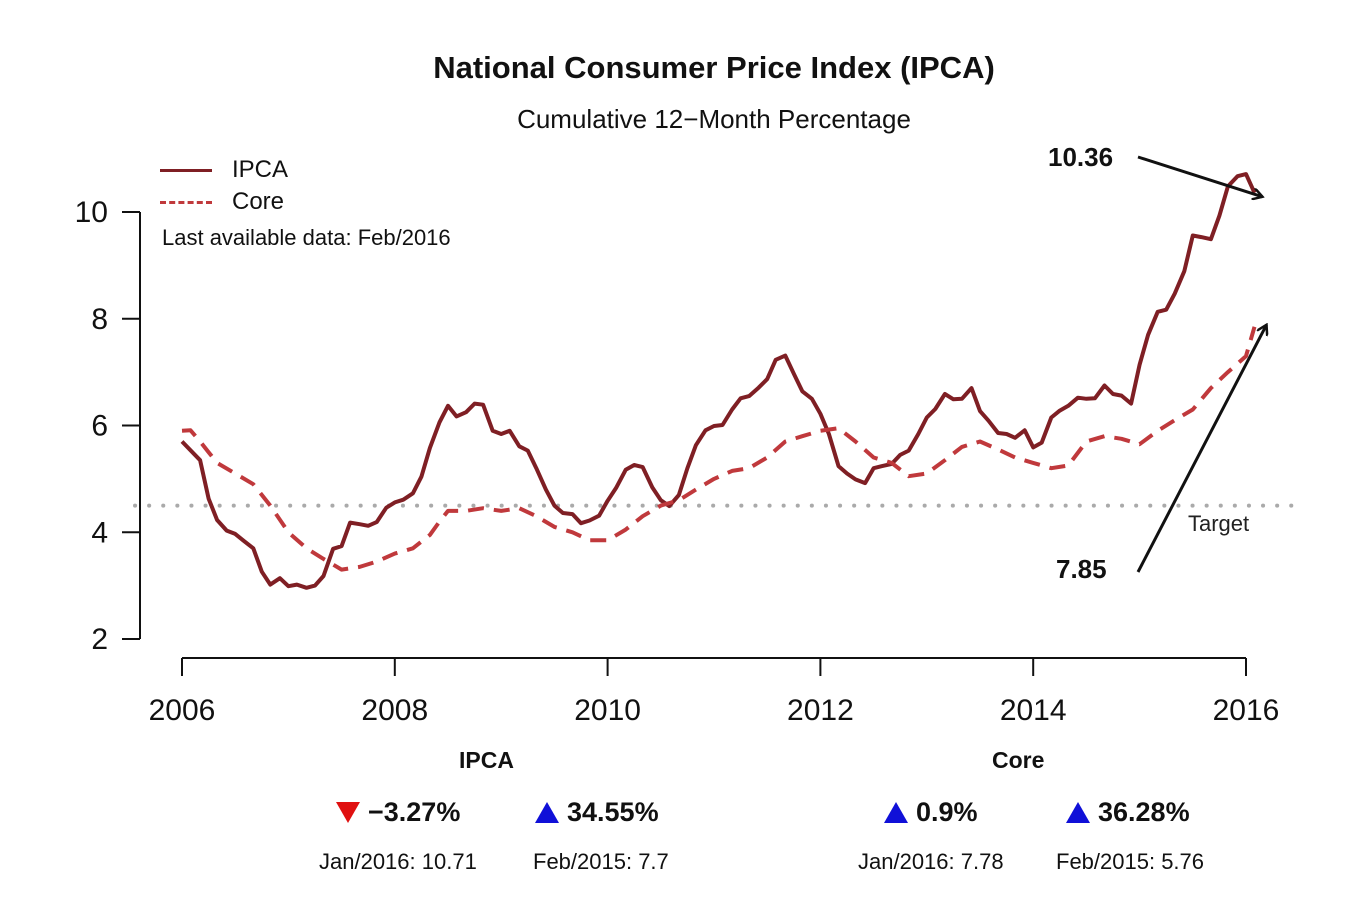 The image size is (1360, 900). I want to click on stats-heading-core: Core, so click(1018, 760).